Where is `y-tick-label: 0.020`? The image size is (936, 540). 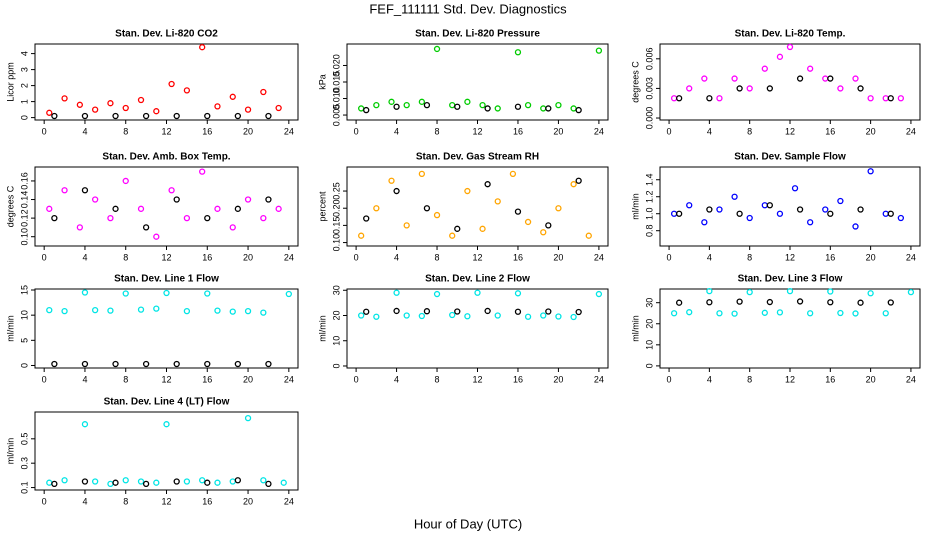
y-tick-label: 0.020 is located at coordinates (336, 65).